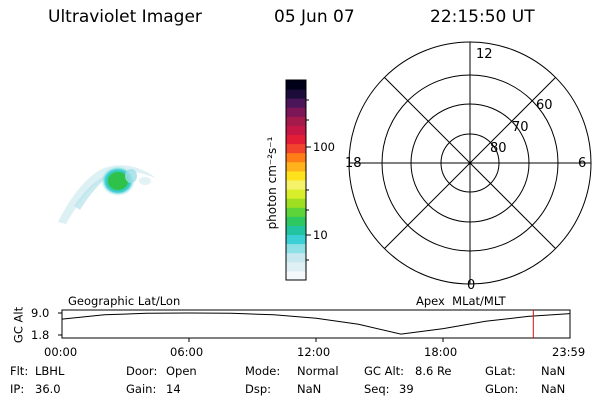 The height and width of the screenshot is (400, 600). Describe the element at coordinates (520, 127) in the screenshot. I see `lat-label-70: 70` at that location.